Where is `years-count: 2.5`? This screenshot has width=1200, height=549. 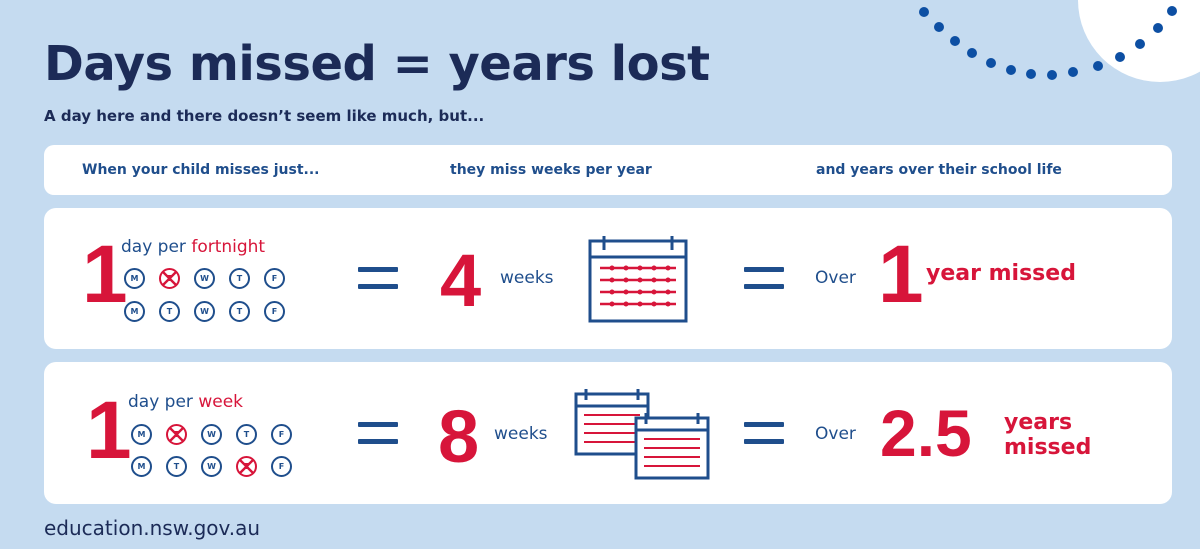 years-count: 2.5 is located at coordinates (926, 433).